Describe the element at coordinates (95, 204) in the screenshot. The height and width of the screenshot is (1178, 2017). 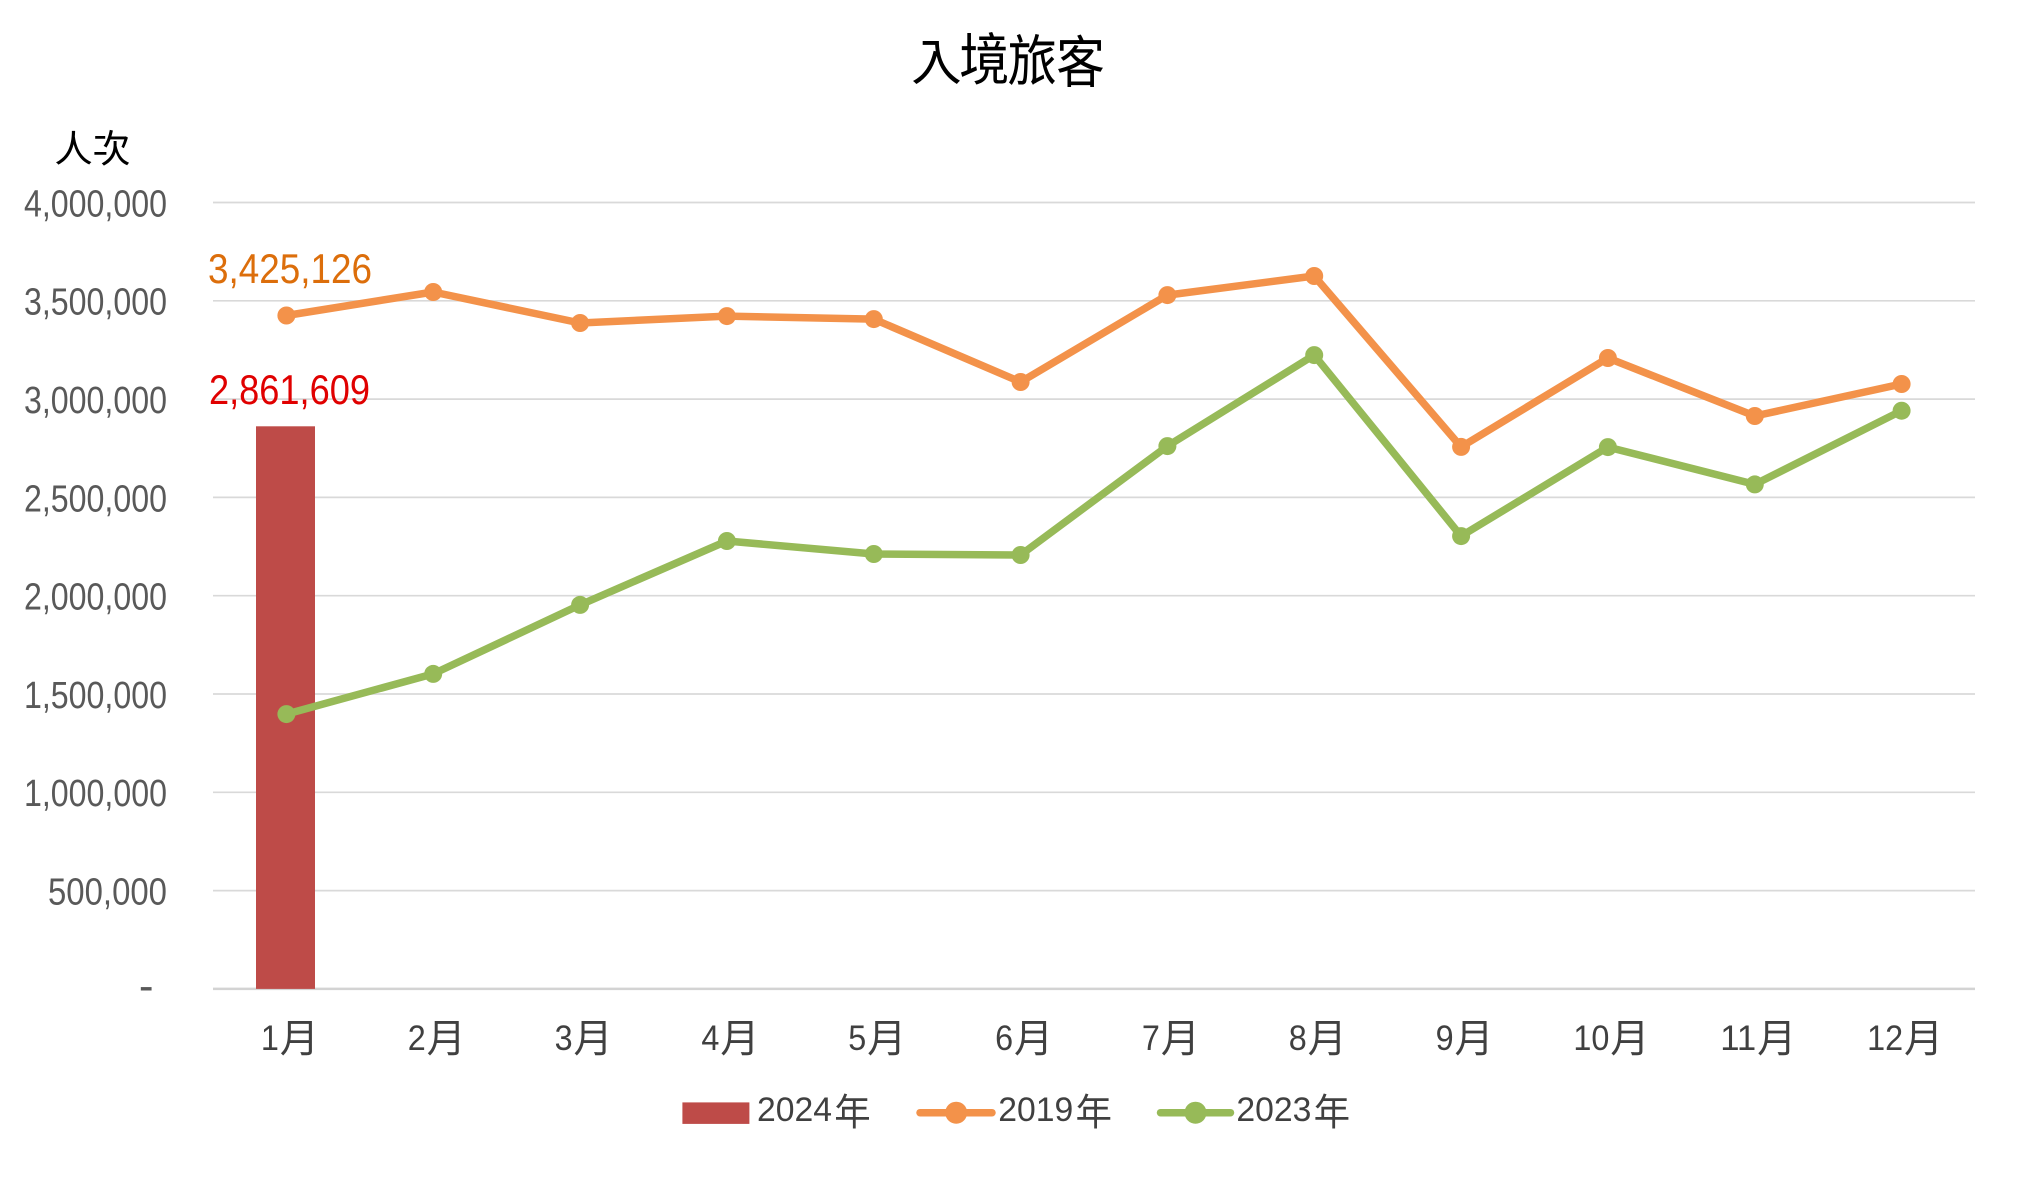
I see `svg-text: 4,000,000` at that location.